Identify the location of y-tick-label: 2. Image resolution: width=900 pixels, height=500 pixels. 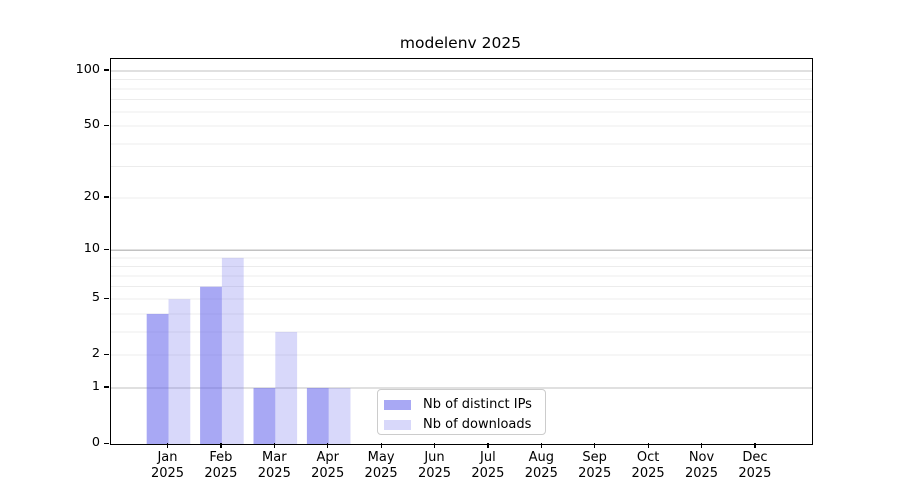
(95, 354).